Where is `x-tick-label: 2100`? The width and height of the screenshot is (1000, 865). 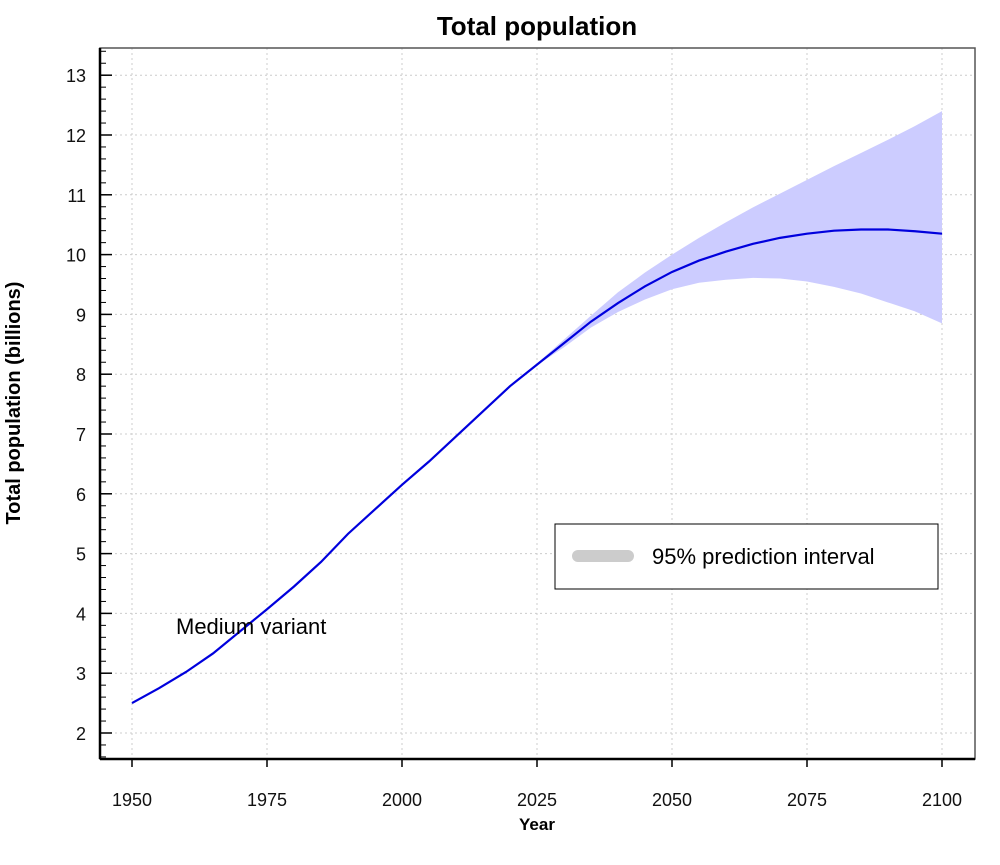 x-tick-label: 2100 is located at coordinates (942, 800).